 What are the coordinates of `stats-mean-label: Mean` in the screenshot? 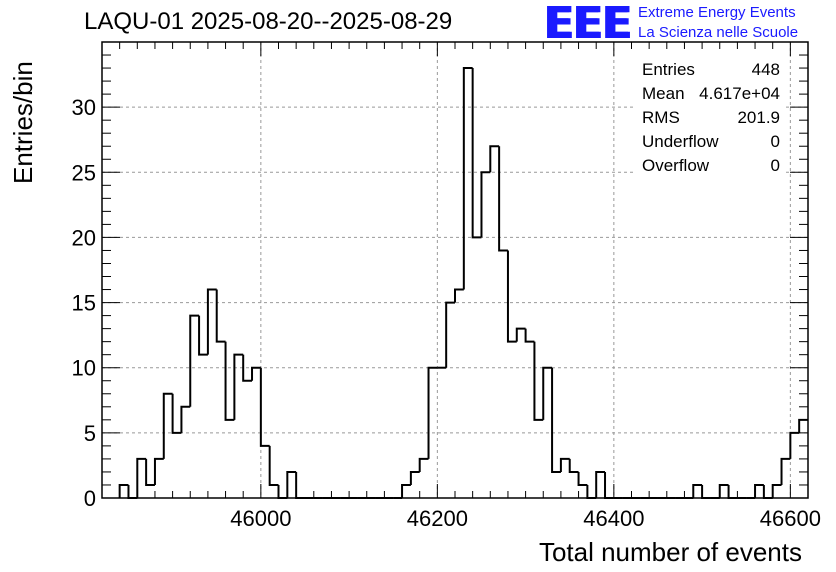 It's located at (663, 93).